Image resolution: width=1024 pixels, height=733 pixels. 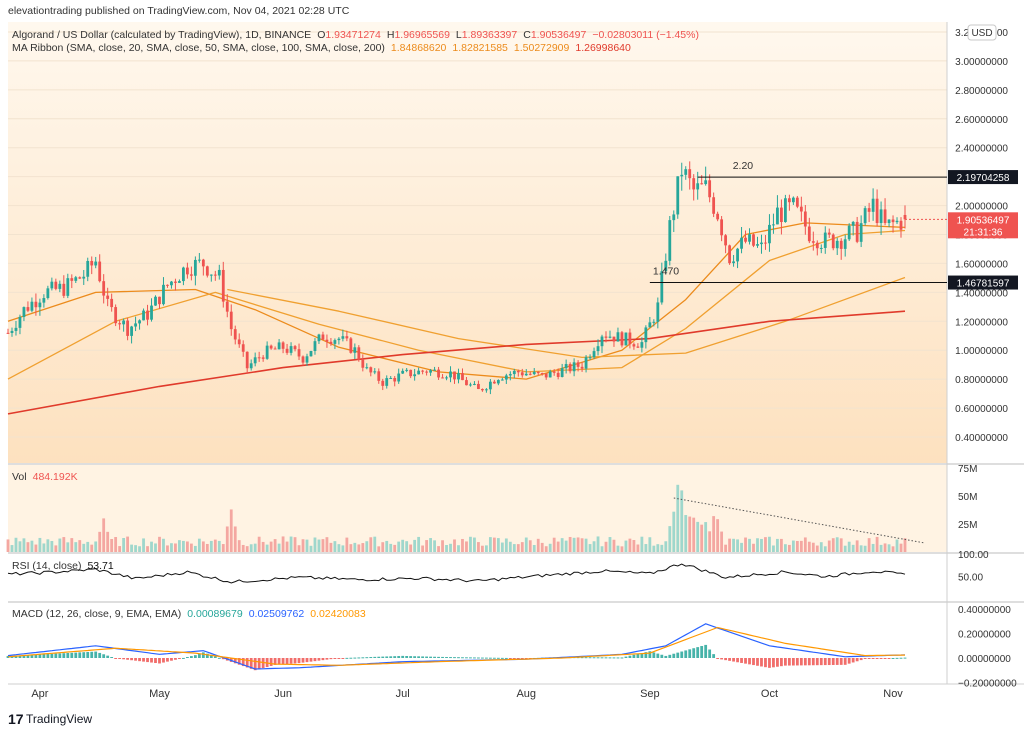 I want to click on volume-legend: Vol 484.192K, so click(x=45, y=477).